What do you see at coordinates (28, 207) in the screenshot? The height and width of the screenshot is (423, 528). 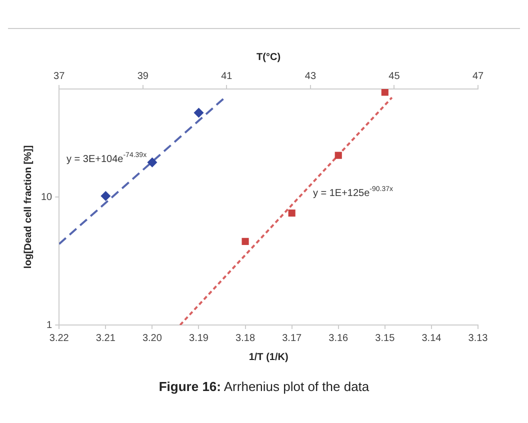 I see `y-axis-title: log[Dead cell fraction [%]]` at bounding box center [28, 207].